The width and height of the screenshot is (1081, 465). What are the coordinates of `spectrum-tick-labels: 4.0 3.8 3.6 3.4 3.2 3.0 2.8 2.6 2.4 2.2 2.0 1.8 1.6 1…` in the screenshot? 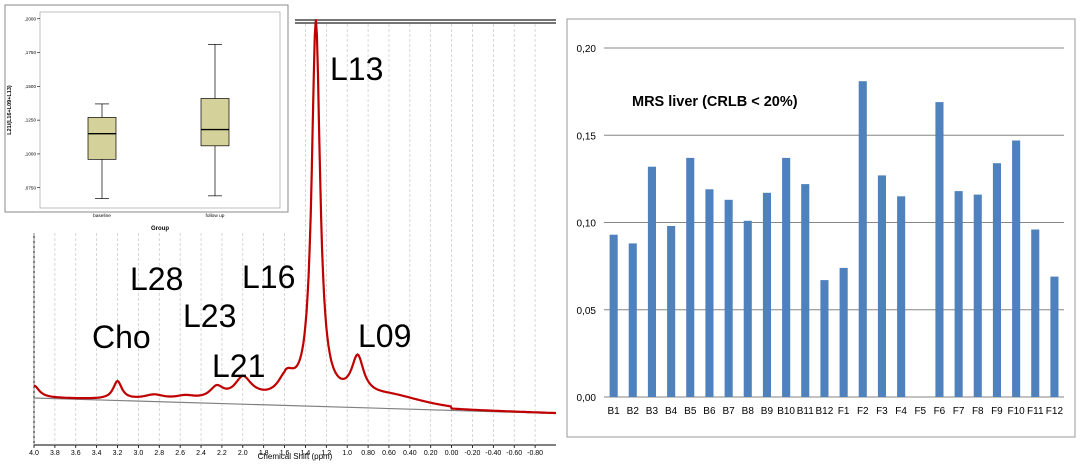 It's located at (286, 451).